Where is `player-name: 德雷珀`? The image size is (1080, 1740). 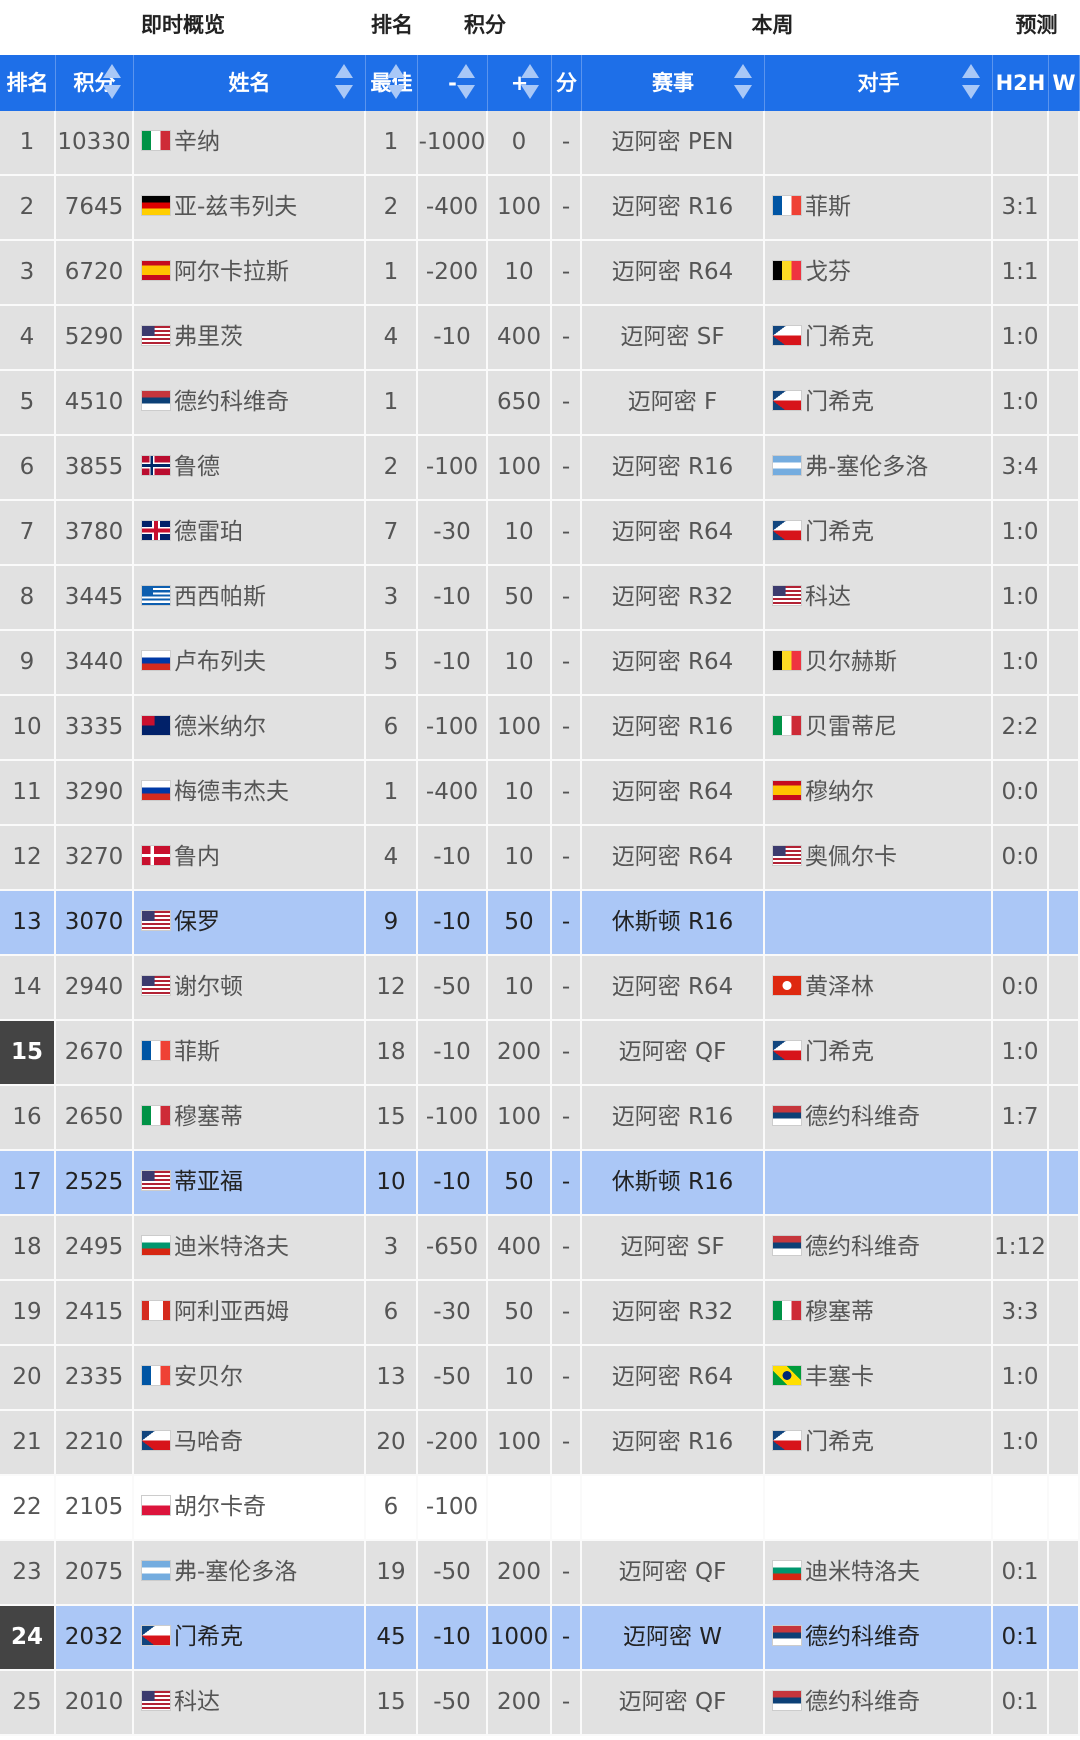
player-name: 德雷珀 is located at coordinates (208, 532).